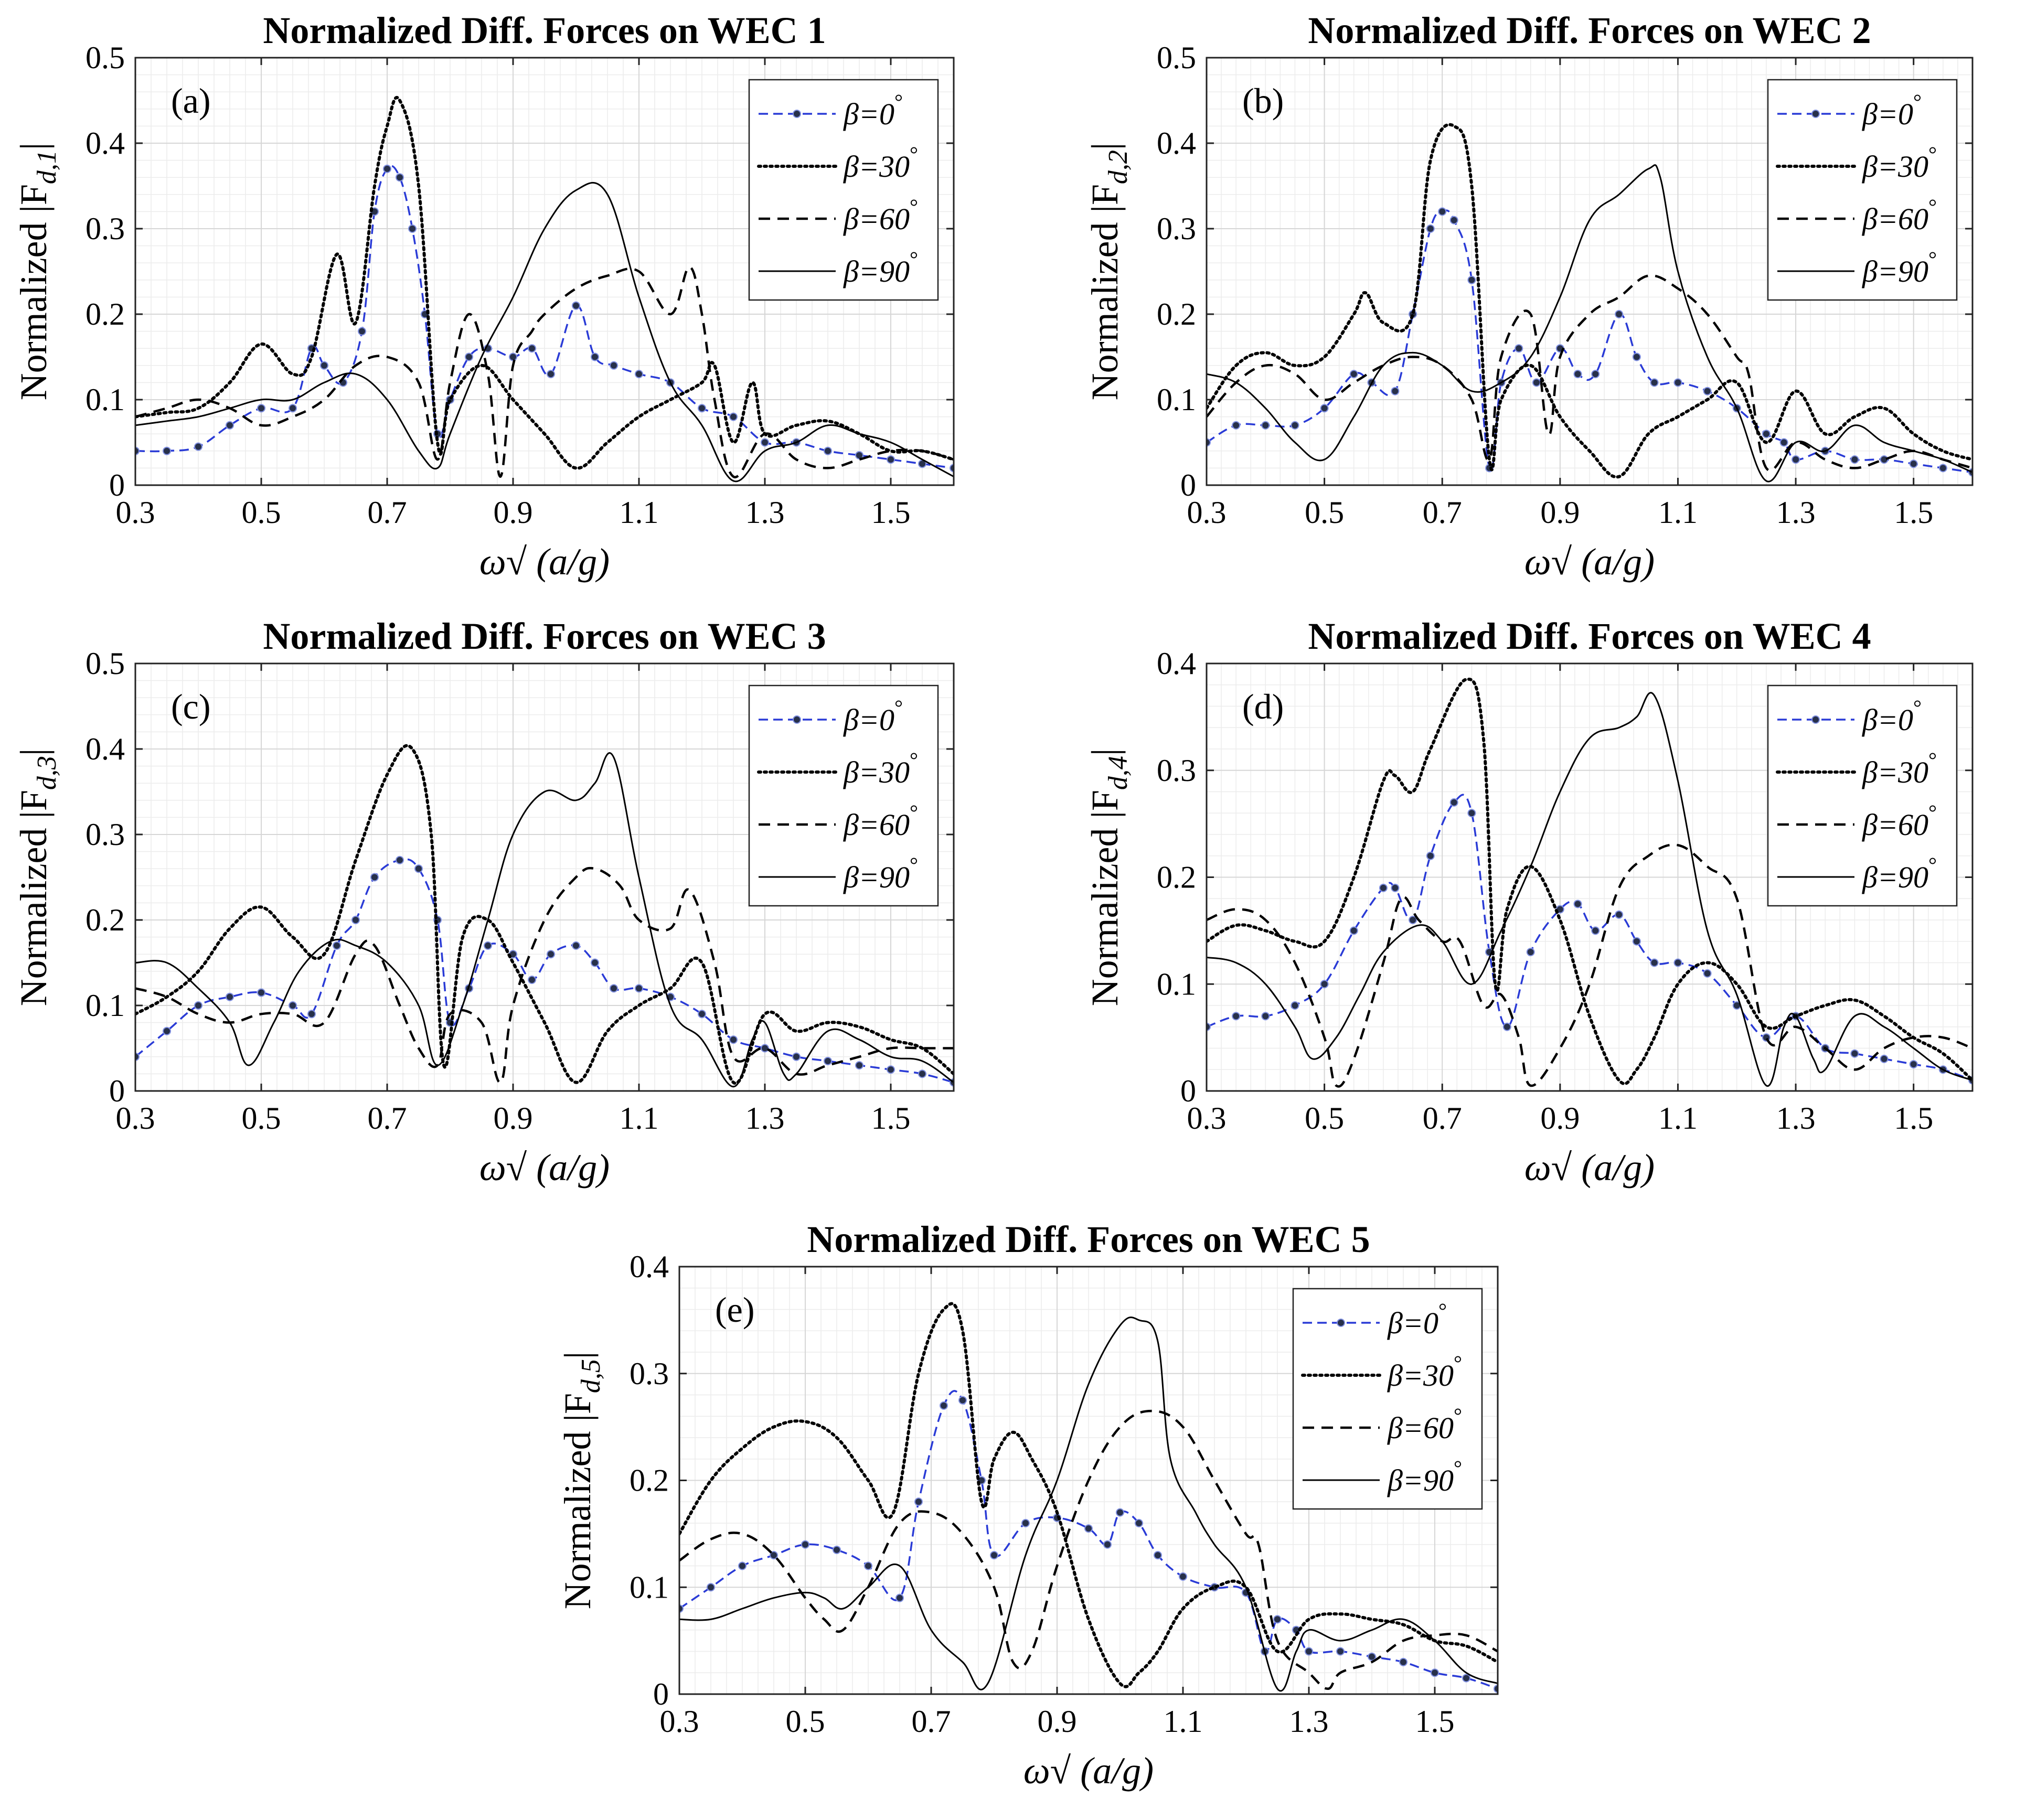  Describe the element at coordinates (1108, 272) in the screenshot. I see `y-axis-label: Normalized |Fd,2|` at that location.